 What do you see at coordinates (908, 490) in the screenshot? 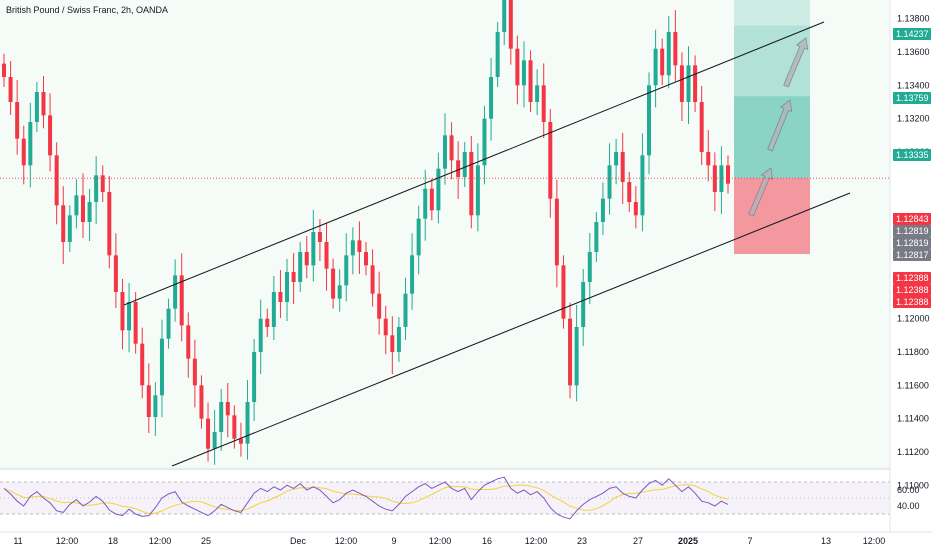
I see `rsi-tick-label: 60.00` at bounding box center [908, 490].